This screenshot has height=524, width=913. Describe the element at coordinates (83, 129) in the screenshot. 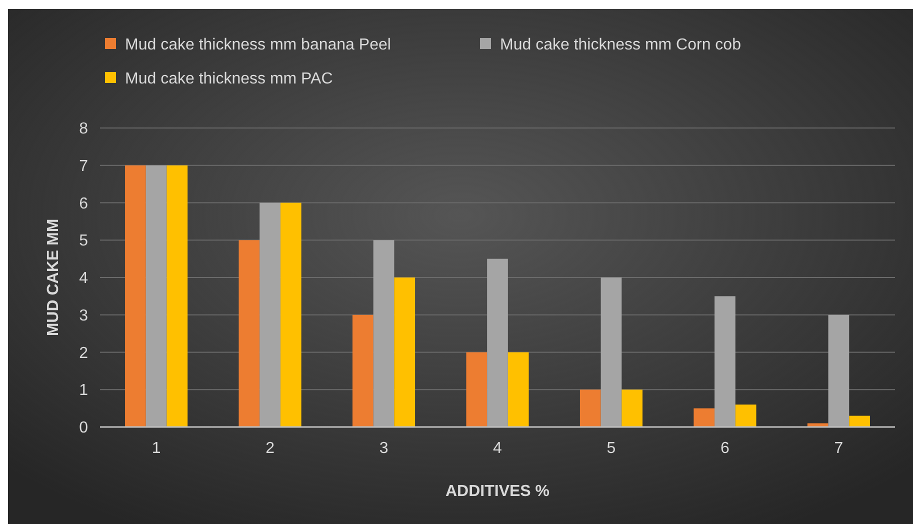

I see `y-tick-label: 8` at that location.